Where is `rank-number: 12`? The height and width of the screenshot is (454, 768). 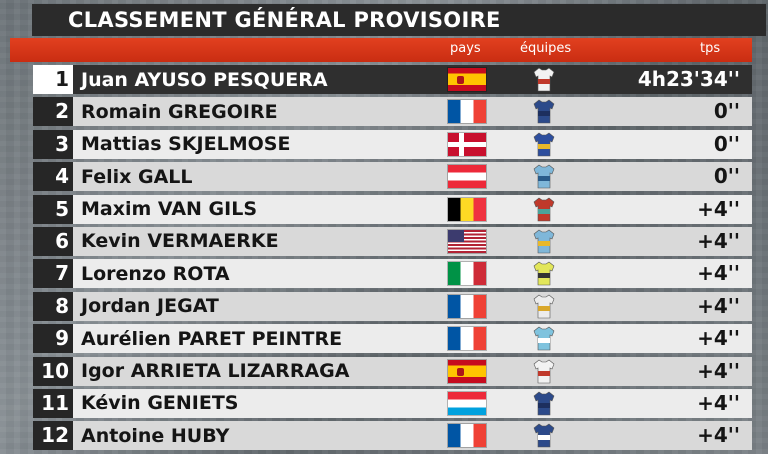
rank-number: 12 is located at coordinates (53, 436).